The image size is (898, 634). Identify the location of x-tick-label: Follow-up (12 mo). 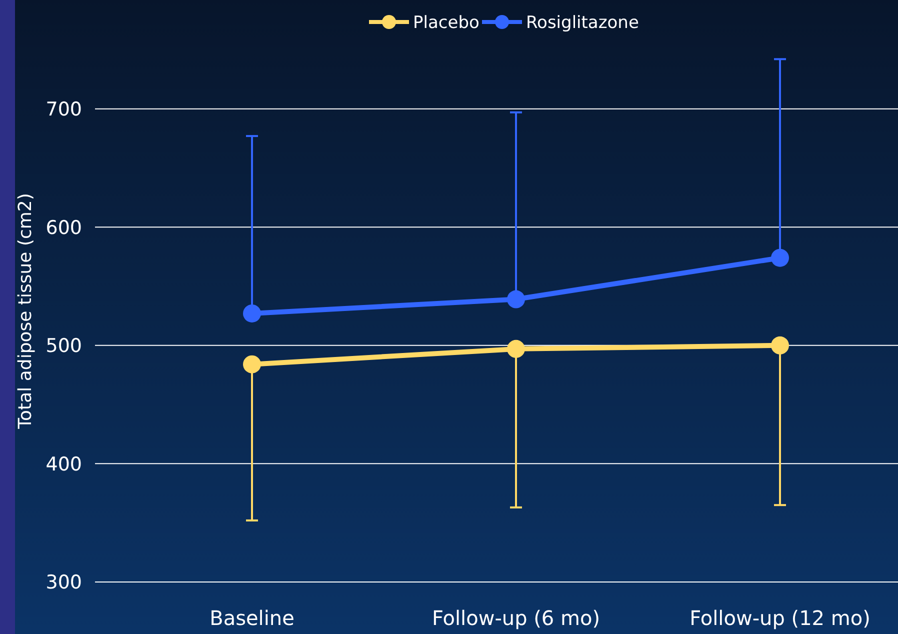
(780, 618).